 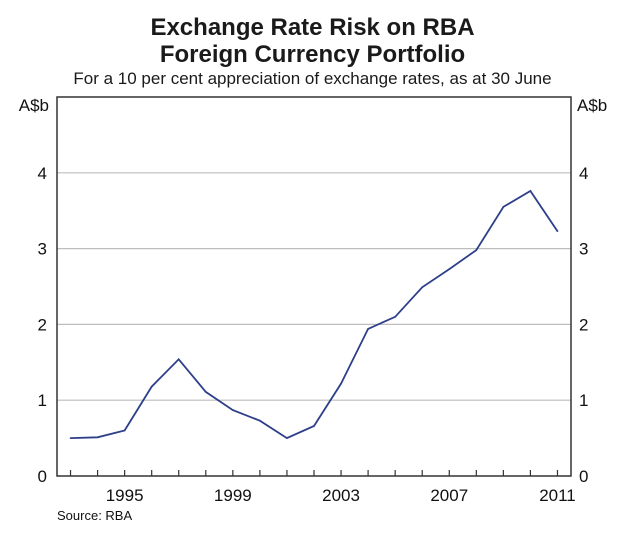 What do you see at coordinates (34, 105) in the screenshot?
I see `y-axis-left-unit: A$b` at bounding box center [34, 105].